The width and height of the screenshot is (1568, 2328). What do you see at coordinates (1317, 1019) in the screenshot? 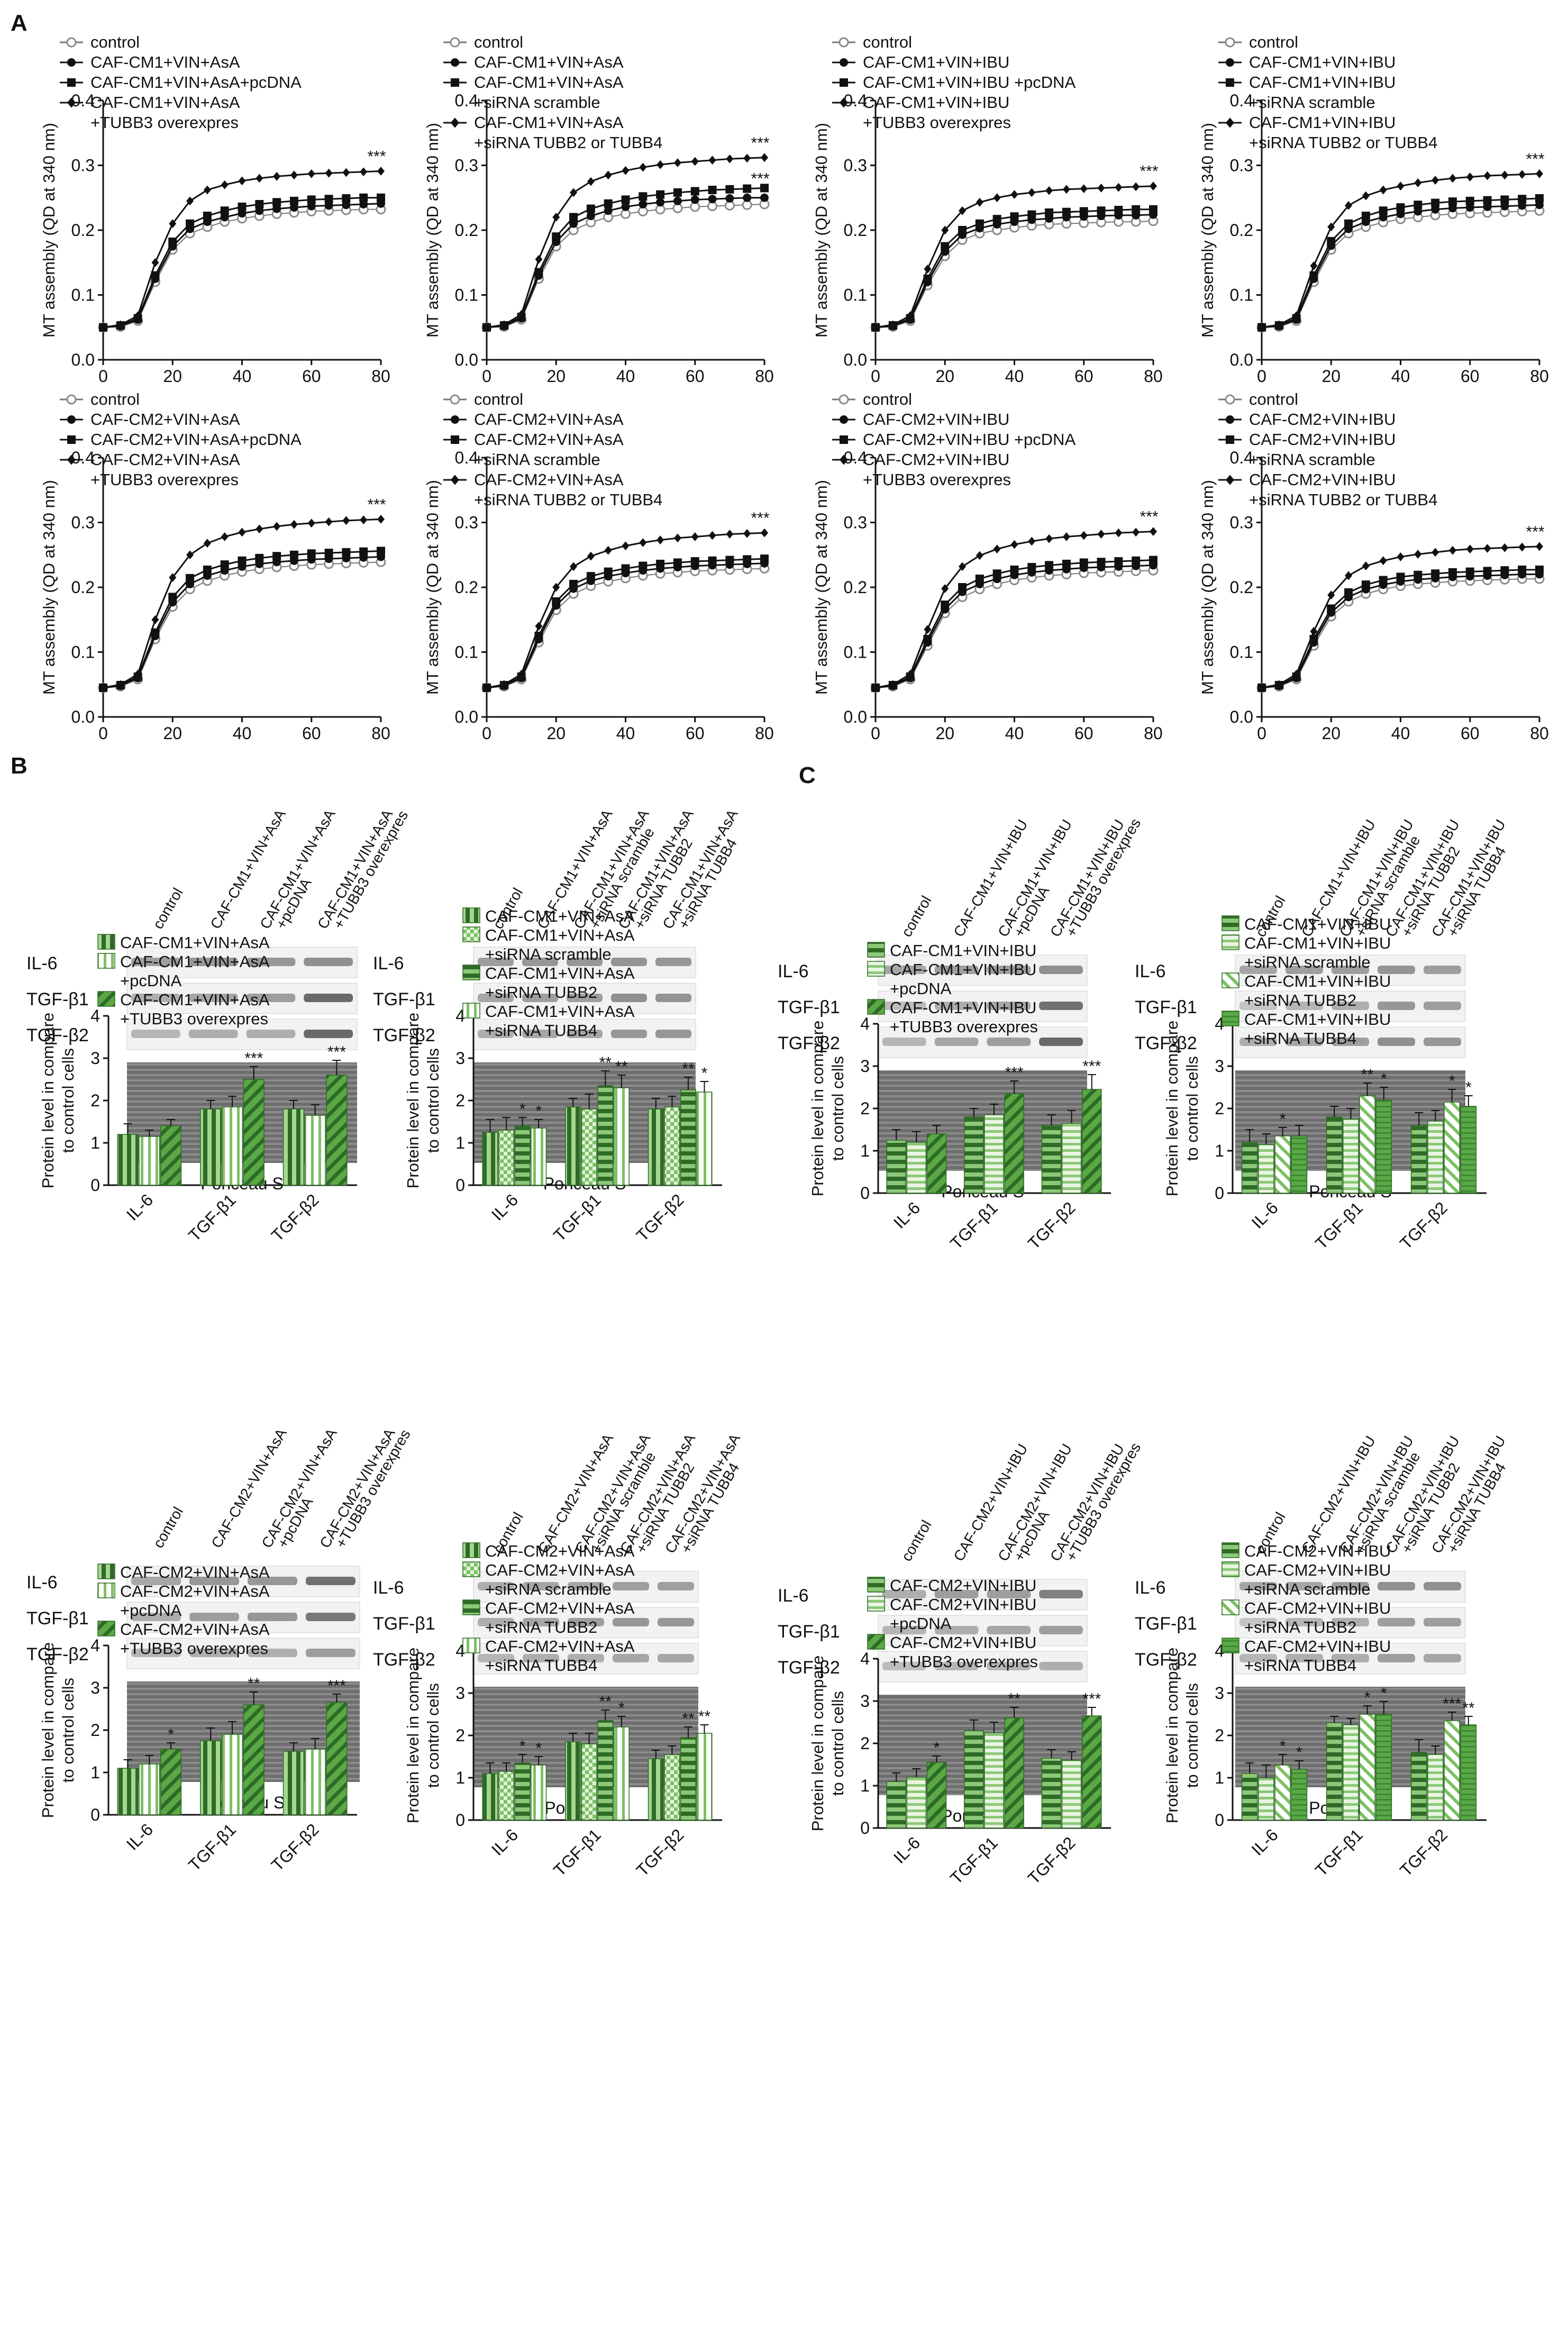
I see `legend-label: CAF-CM1+VIN+IBU` at bounding box center [1317, 1019].